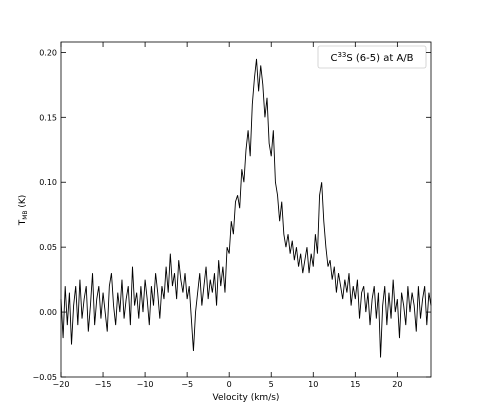 This screenshot has height=420, width=479. I want to click on x-tick-label: 20, so click(397, 384).